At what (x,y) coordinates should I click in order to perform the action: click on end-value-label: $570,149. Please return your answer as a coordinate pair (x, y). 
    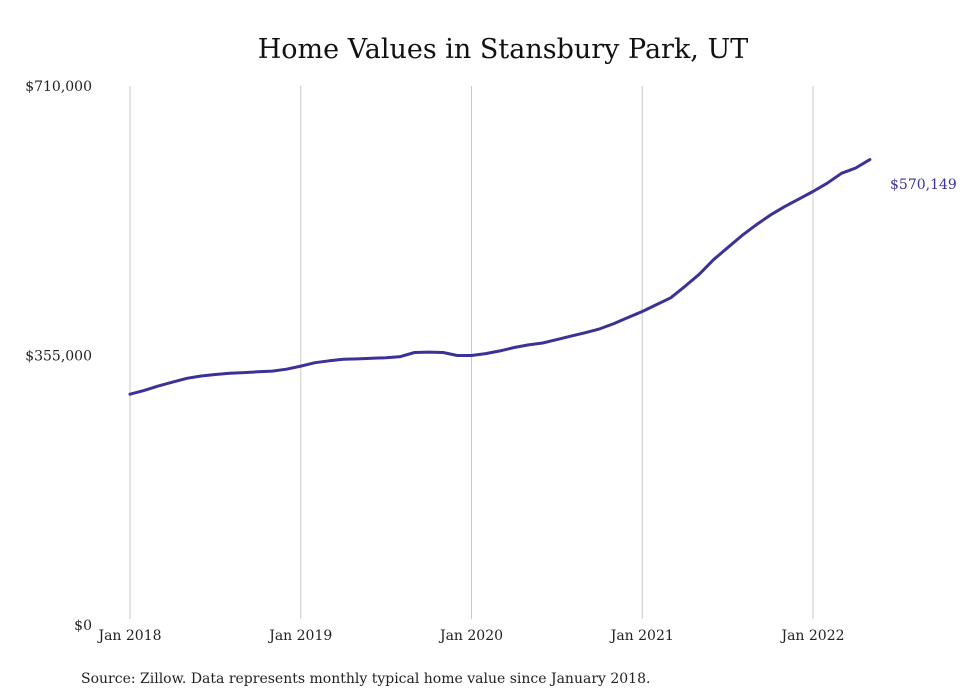
    Looking at the image, I should click on (923, 185).